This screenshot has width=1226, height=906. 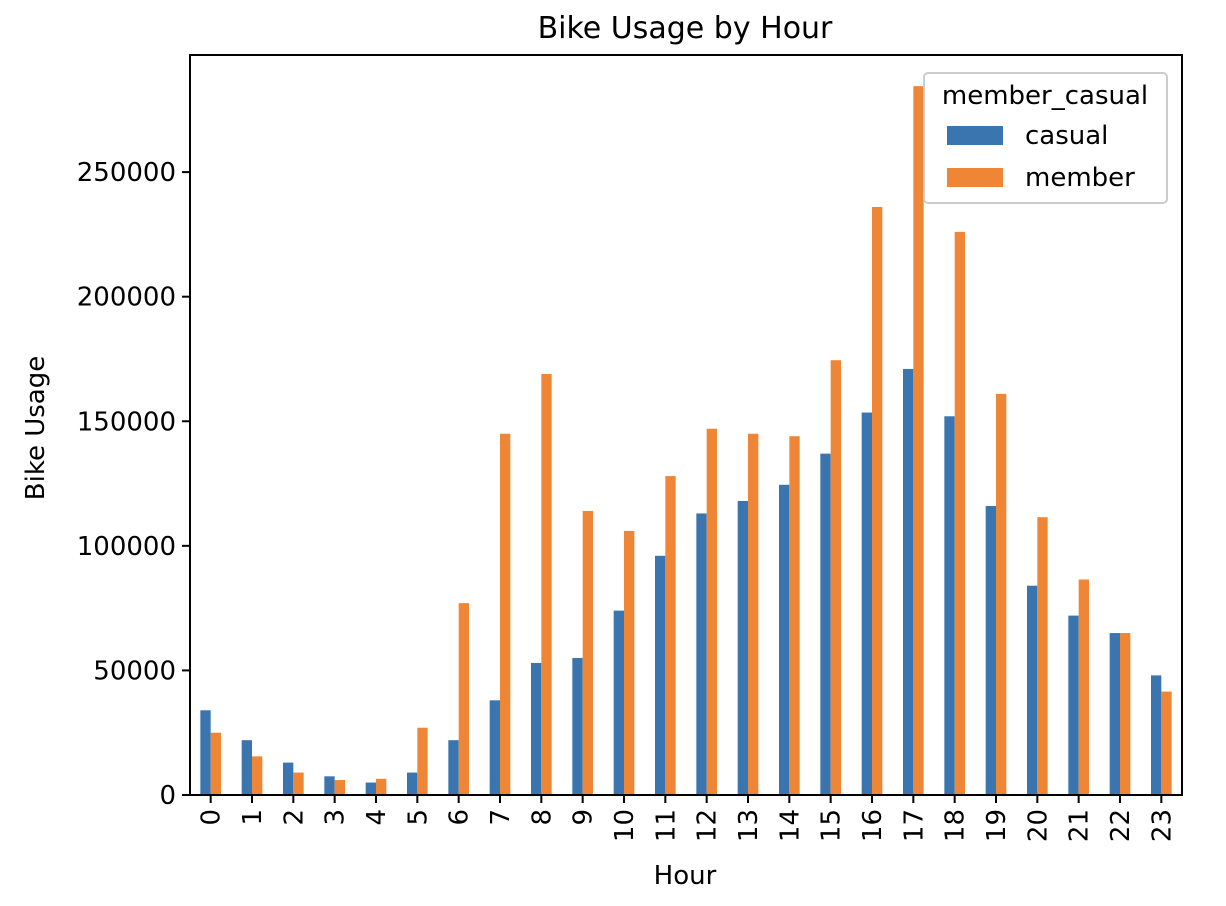 I want to click on y-tick-label: 150000, so click(x=126, y=422).